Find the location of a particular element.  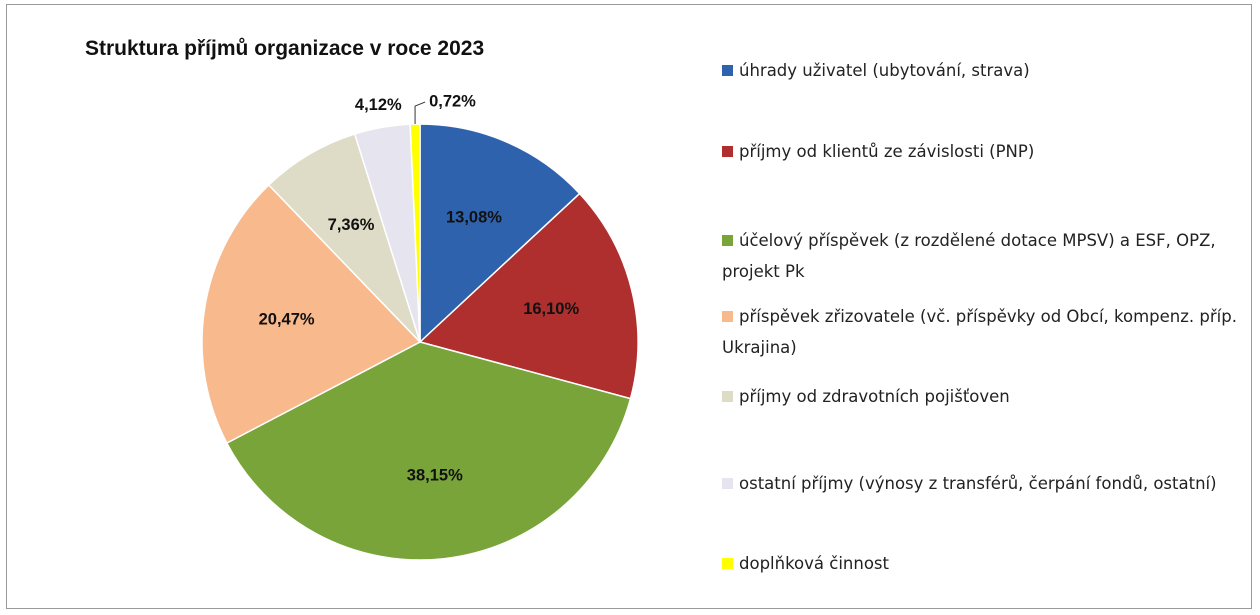

legend-item: příjmy od klientů ze závislosti (PNP) is located at coordinates (982, 151).